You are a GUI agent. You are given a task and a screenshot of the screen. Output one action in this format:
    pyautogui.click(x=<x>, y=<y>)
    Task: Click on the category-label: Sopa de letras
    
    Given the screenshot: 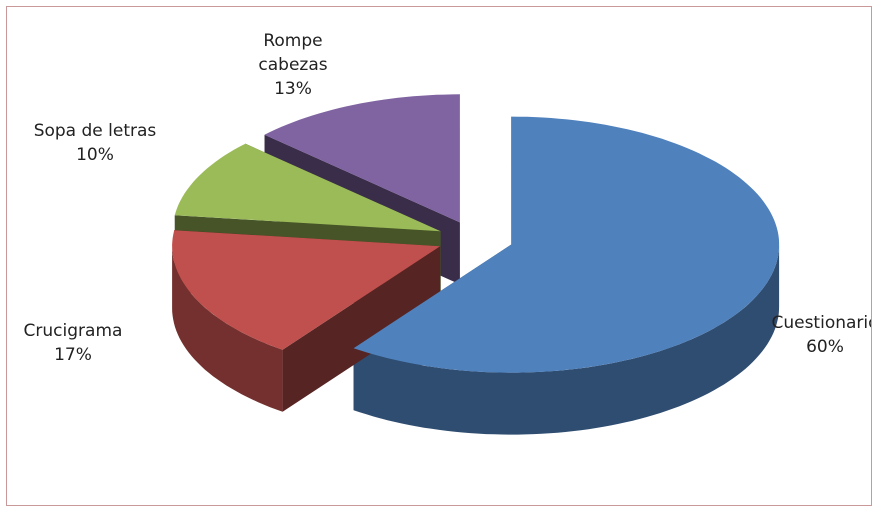 What is the action you would take?
    pyautogui.click(x=95, y=131)
    